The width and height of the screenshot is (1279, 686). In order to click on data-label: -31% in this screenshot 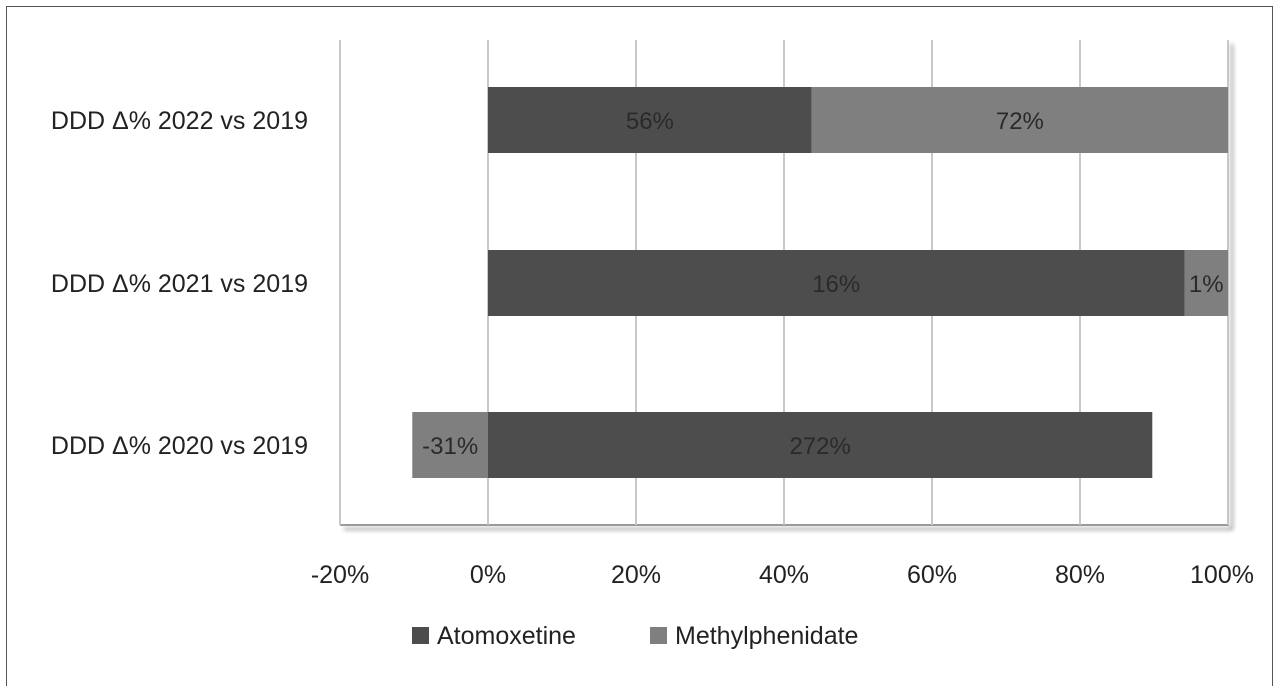, I will do `click(450, 446)`.